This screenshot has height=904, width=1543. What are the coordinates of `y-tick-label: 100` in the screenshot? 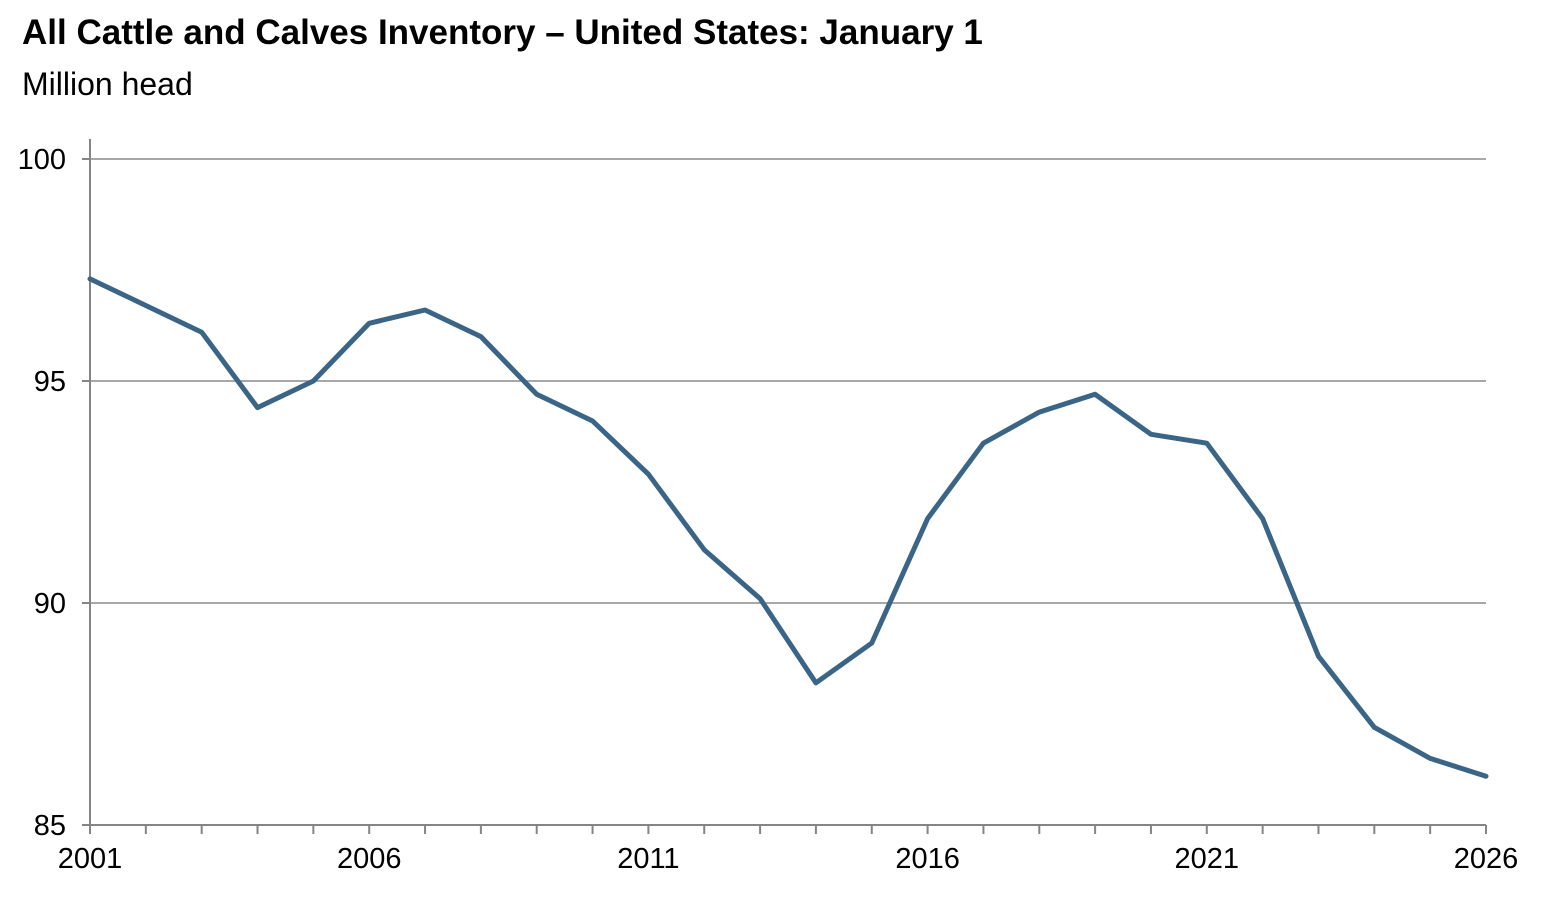 It's located at (42, 160).